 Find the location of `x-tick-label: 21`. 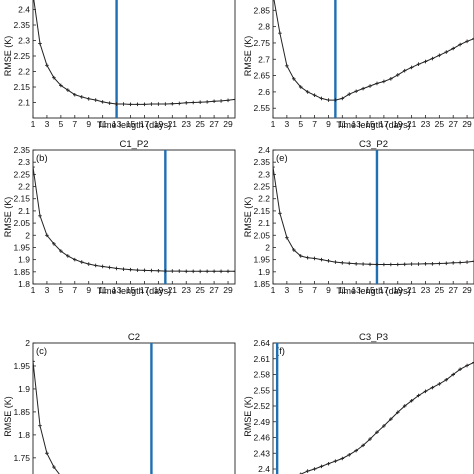

x-tick-label: 21 is located at coordinates (412, 290).